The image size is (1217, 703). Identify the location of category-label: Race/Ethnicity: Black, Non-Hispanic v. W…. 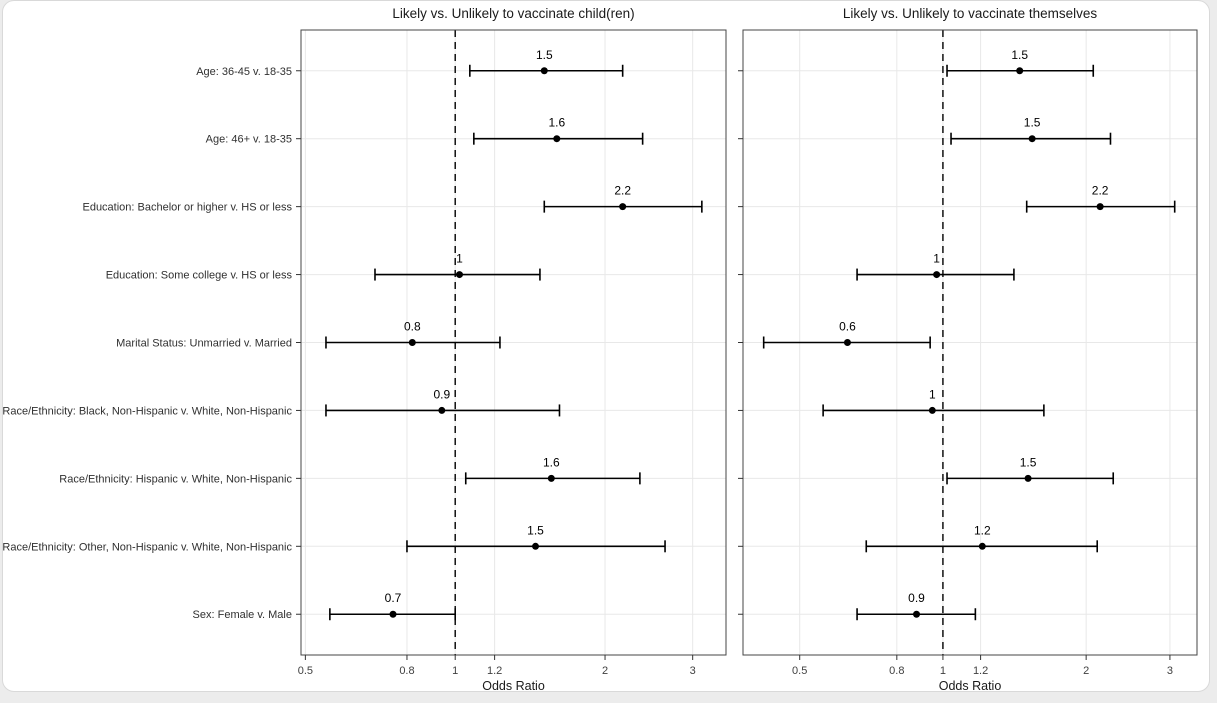
(147, 411).